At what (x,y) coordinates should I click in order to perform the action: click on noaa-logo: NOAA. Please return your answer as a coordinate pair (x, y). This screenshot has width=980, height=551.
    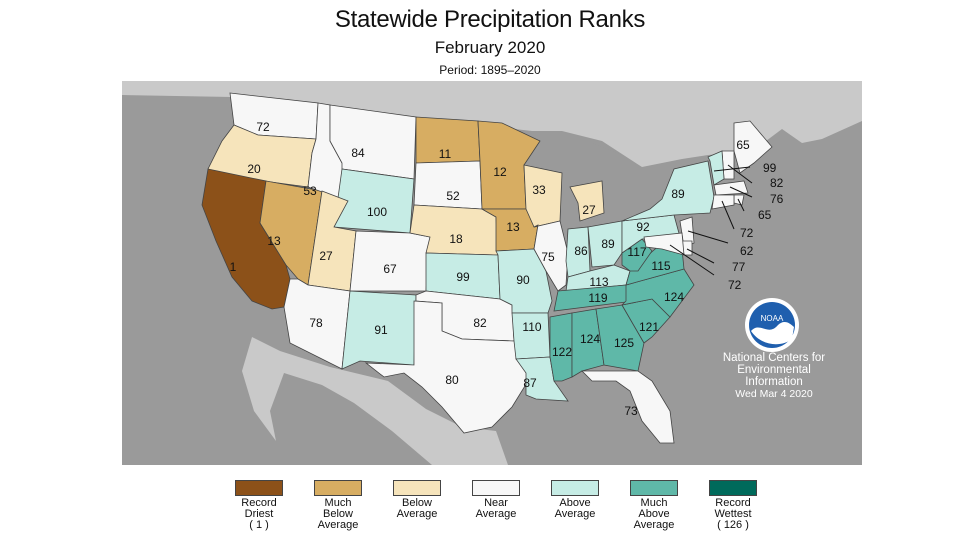
    Looking at the image, I should click on (772, 325).